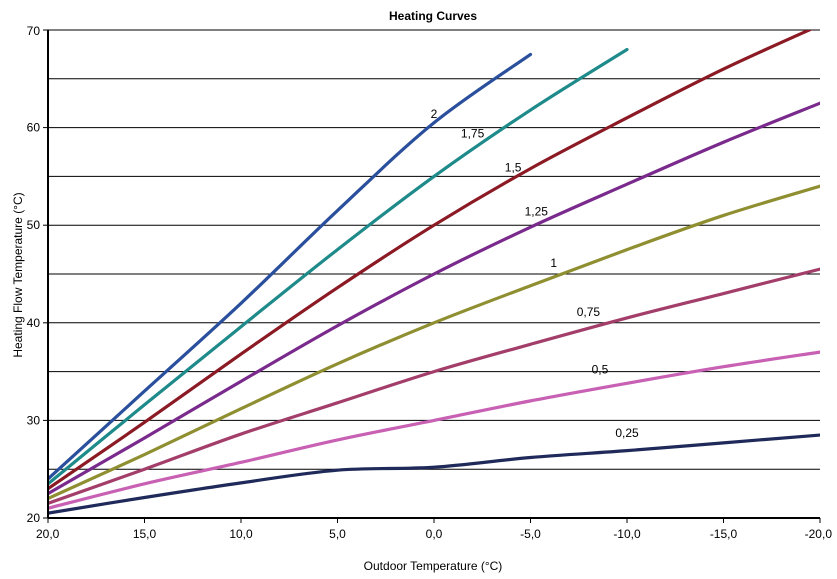  I want to click on curve-label: 0,5, so click(600, 370).